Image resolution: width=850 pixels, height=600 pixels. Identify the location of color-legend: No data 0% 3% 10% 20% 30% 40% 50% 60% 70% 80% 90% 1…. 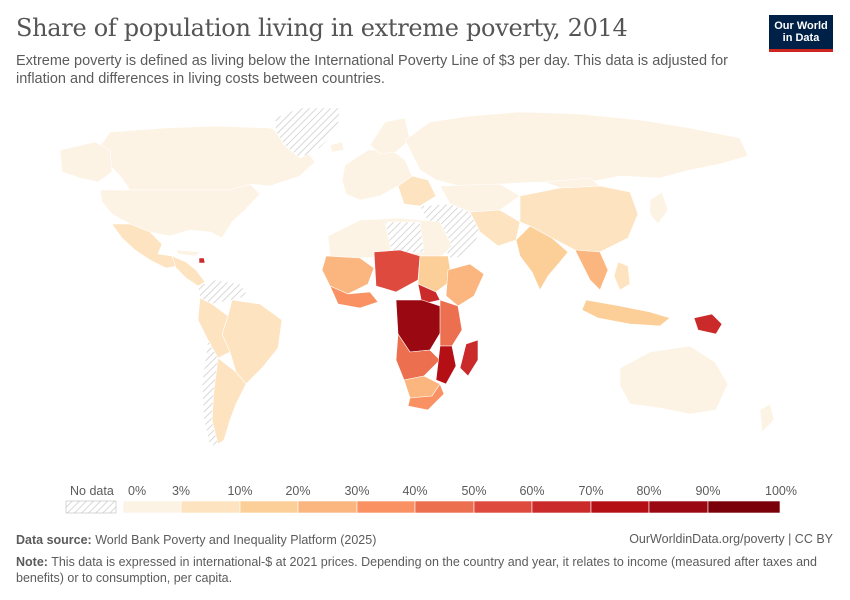
(431, 499).